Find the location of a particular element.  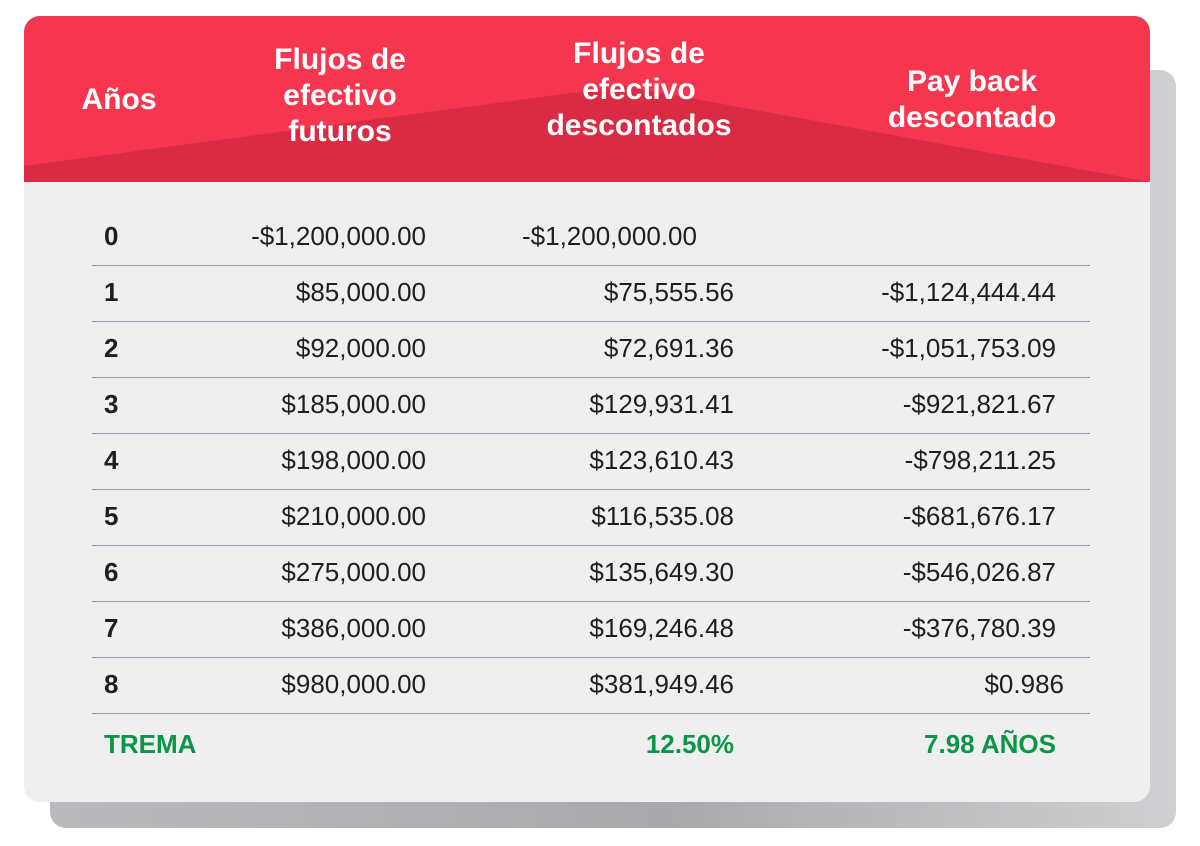

table-row: 4 $198,000.00 $123,610.43 -$798,211.25 is located at coordinates (591, 462).